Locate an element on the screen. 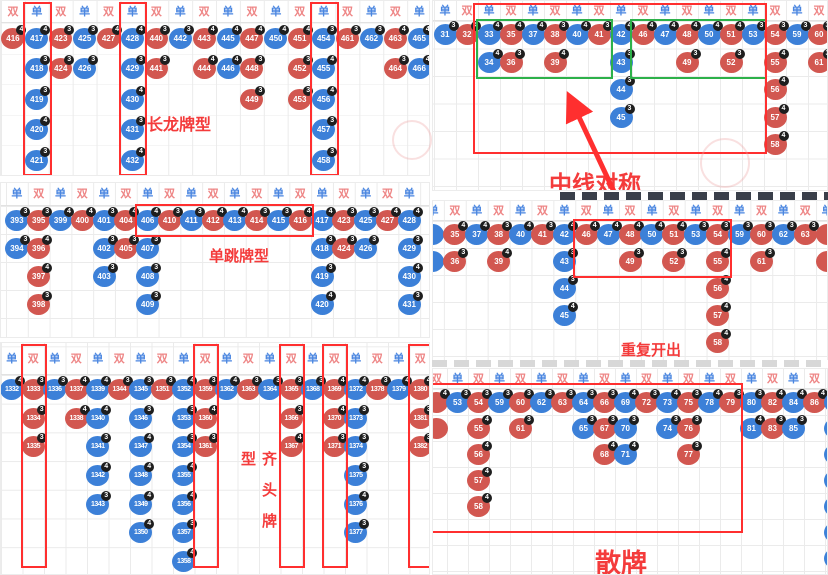 The width and height of the screenshot is (828, 575). ball-number: 83 is located at coordinates (772, 428).